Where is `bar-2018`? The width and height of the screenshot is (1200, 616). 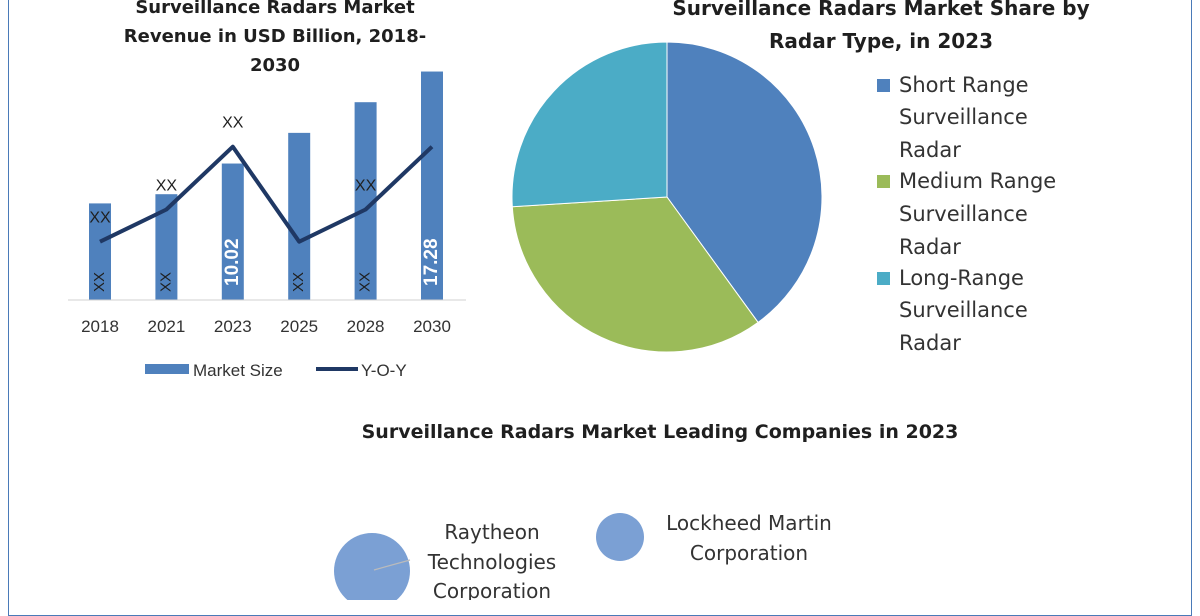
bar-2018 is located at coordinates (100, 251).